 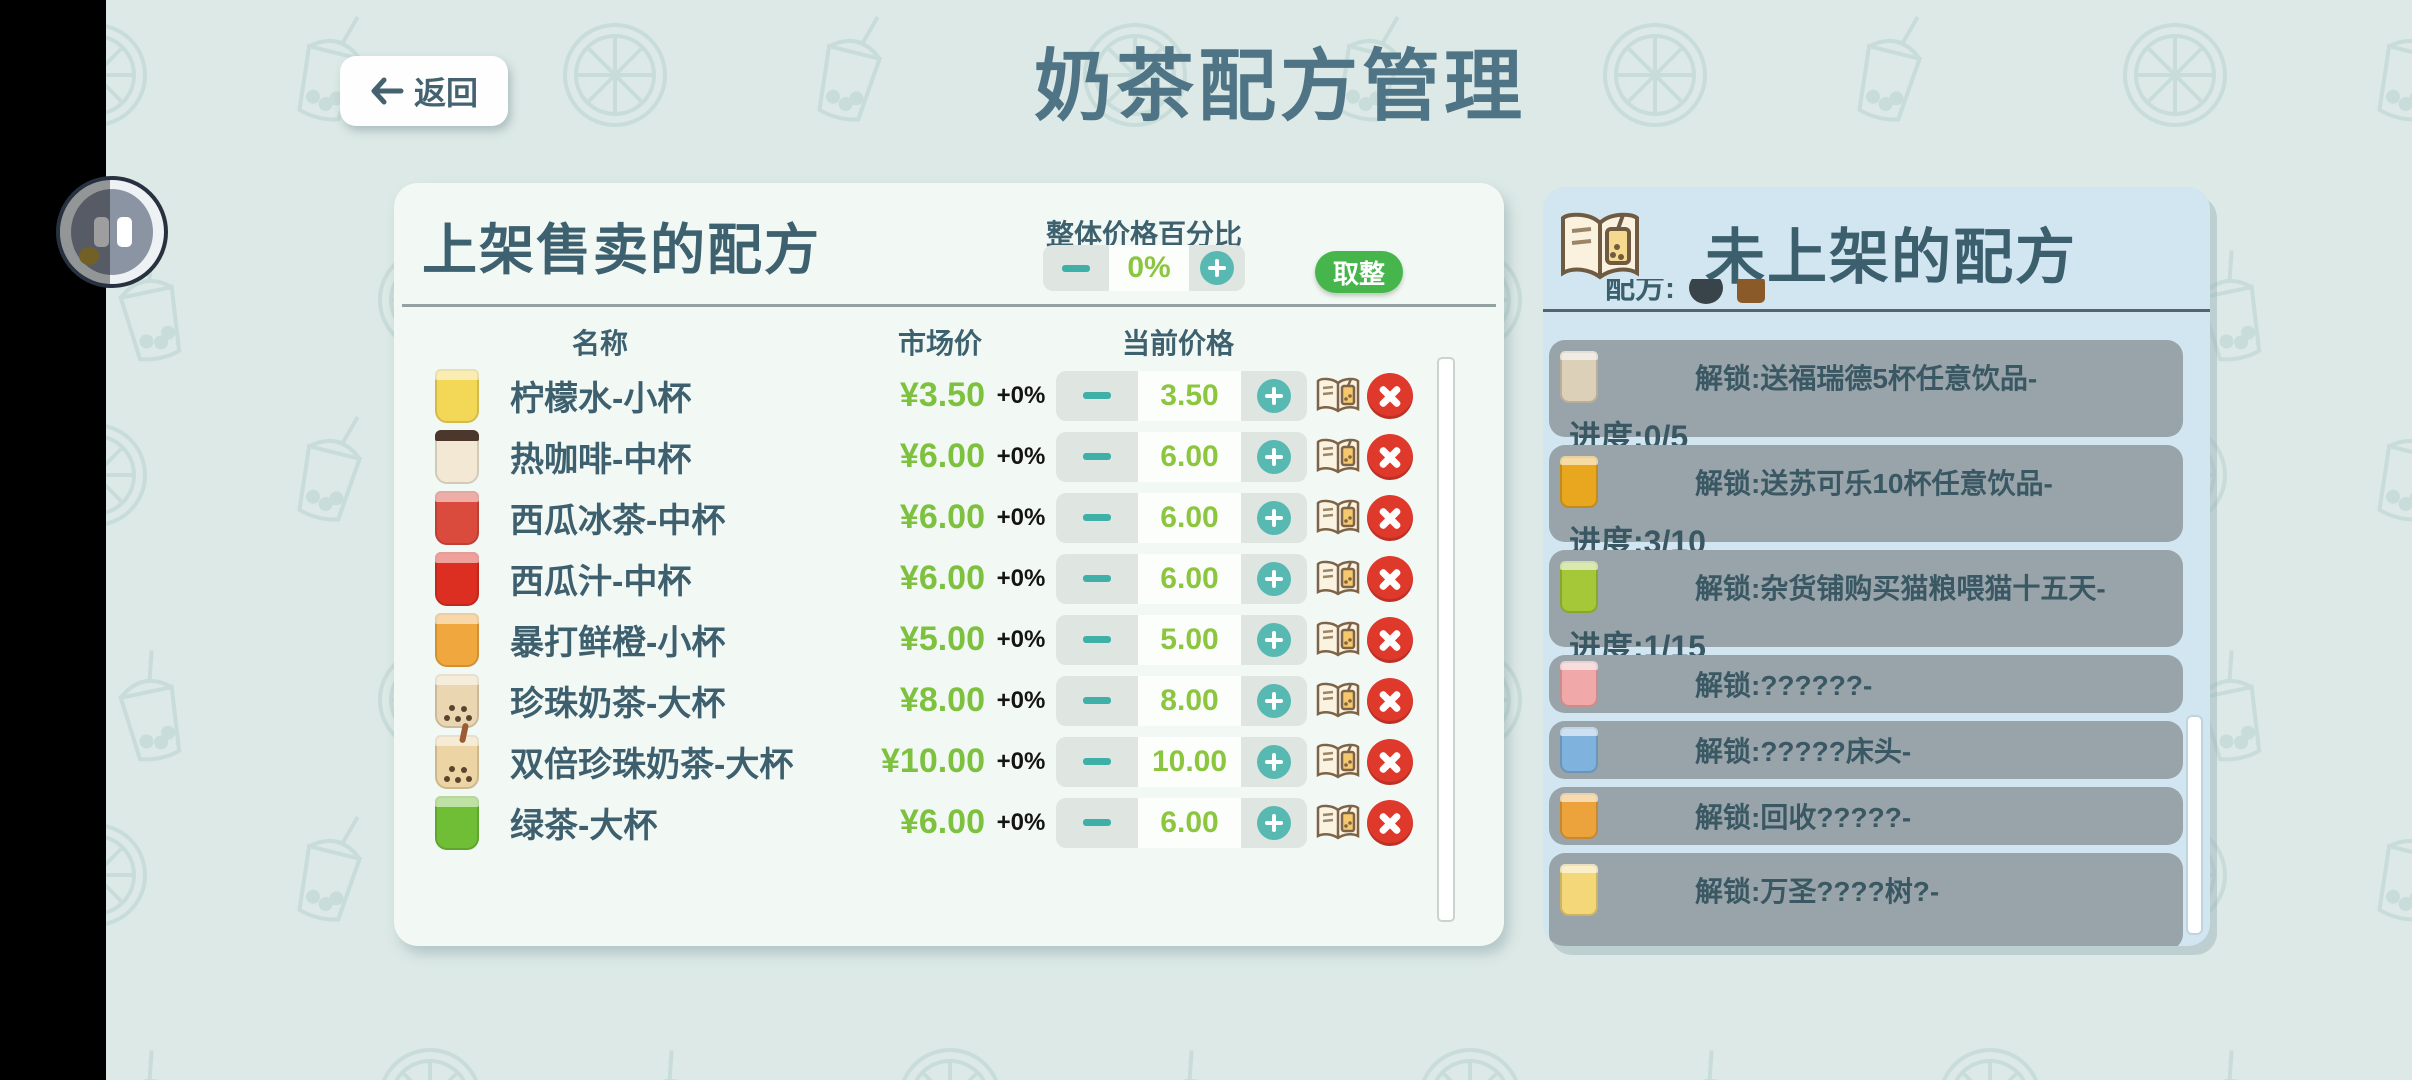 What do you see at coordinates (1579, 482) in the screenshot?
I see `orange-juice-icon` at bounding box center [1579, 482].